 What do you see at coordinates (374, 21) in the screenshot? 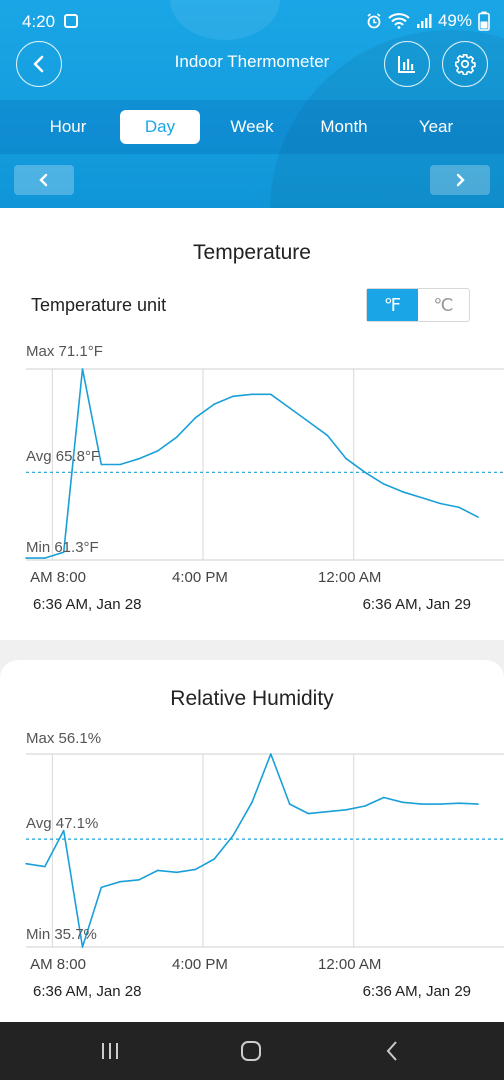
I see `alarm-icon` at bounding box center [374, 21].